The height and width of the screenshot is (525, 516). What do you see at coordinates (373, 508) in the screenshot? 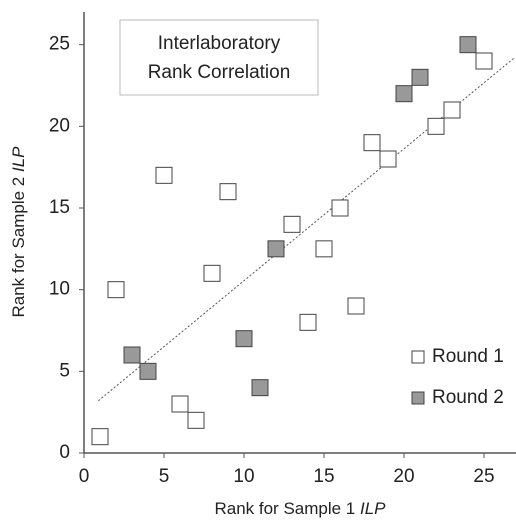
I see `x-axis-label-italic: ILP` at bounding box center [373, 508].